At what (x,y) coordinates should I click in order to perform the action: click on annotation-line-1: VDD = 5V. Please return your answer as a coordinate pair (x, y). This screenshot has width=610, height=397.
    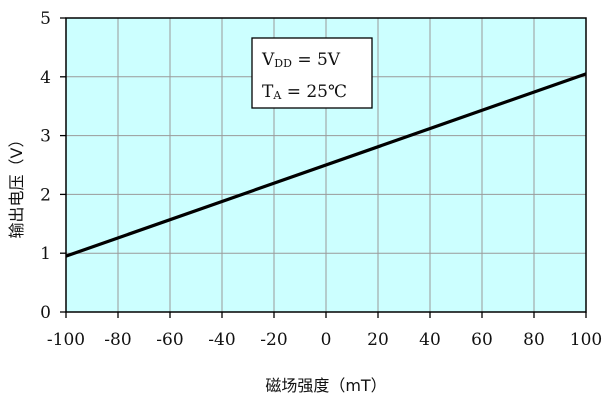
    Looking at the image, I should click on (301, 60).